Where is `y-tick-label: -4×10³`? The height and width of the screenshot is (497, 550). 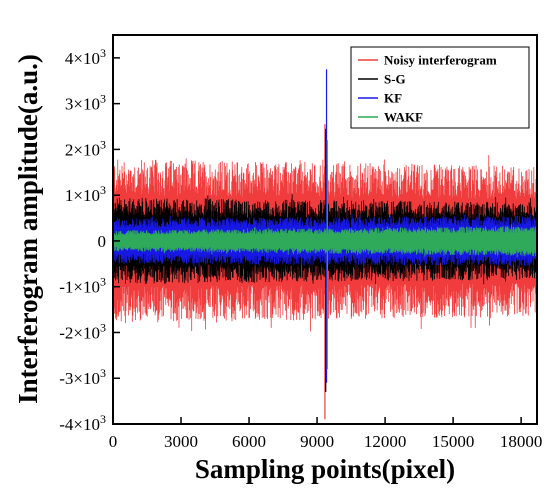 y-tick-label: -4×10³ is located at coordinates (82, 423).